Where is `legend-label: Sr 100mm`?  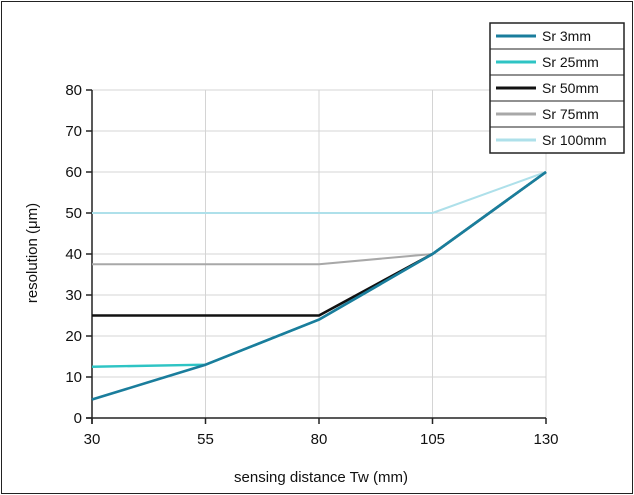 legend-label: Sr 100mm is located at coordinates (574, 140).